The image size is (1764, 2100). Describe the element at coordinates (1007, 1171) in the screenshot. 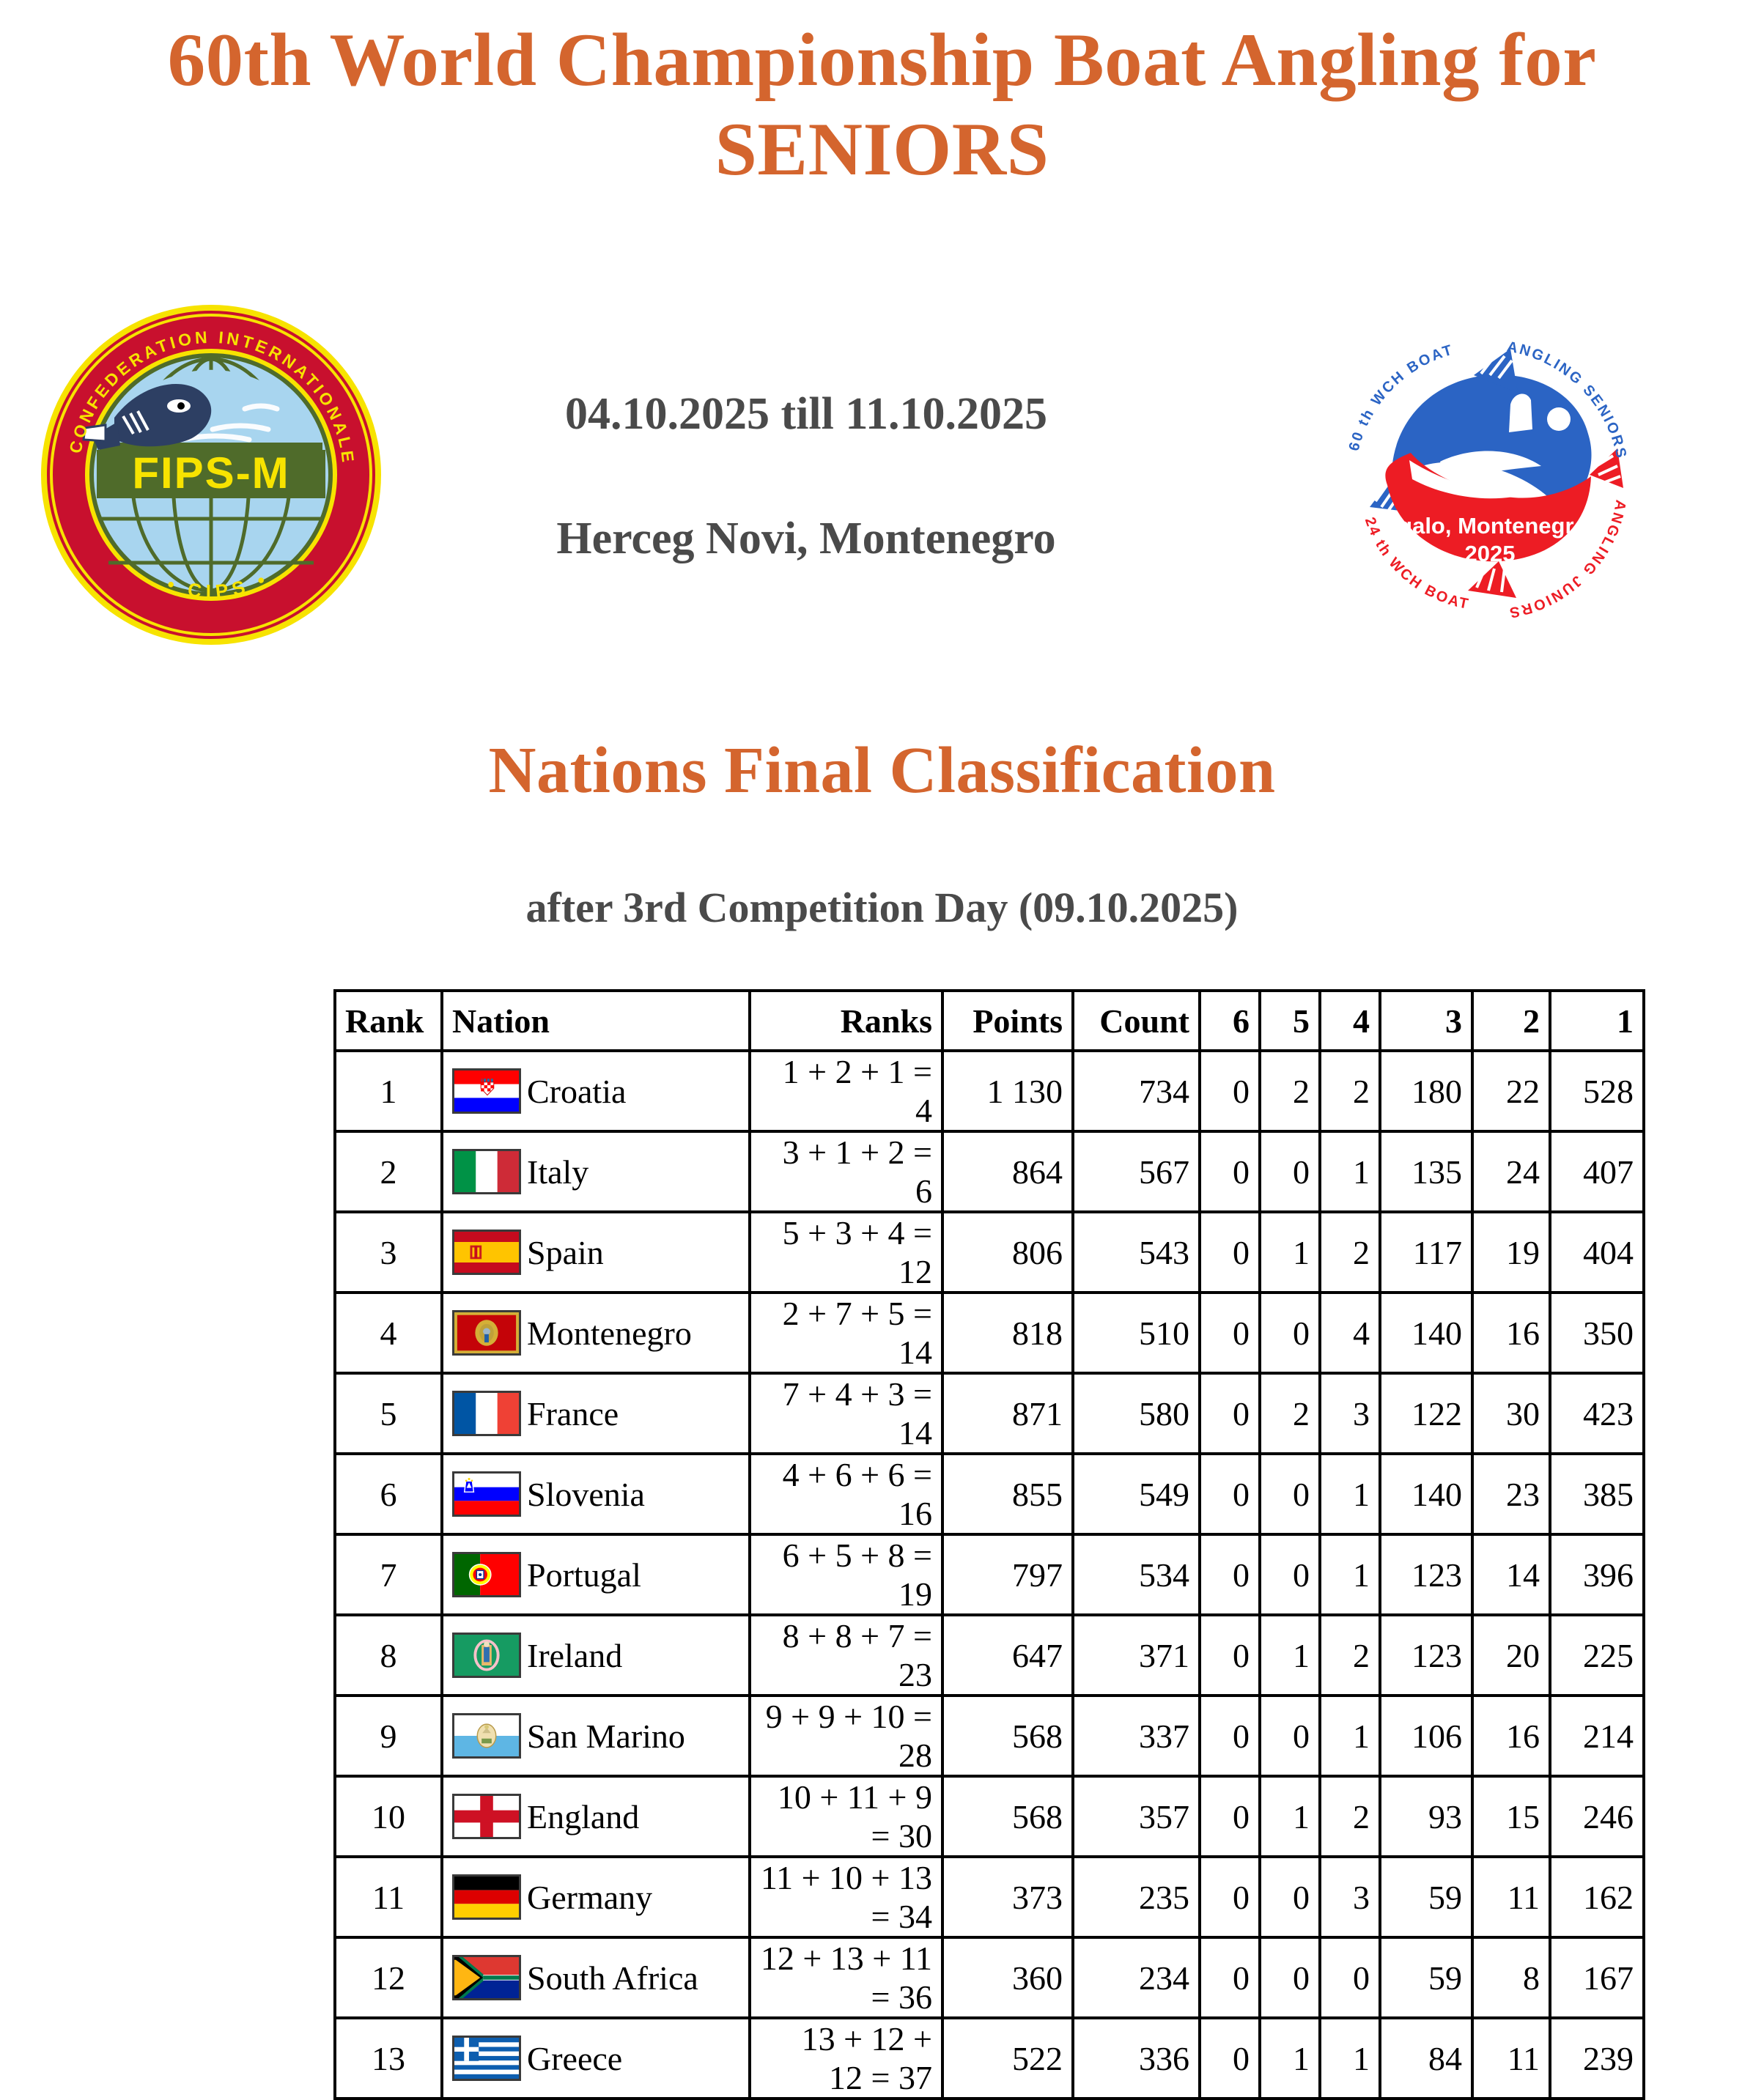

I see `cell-points: 864` at that location.